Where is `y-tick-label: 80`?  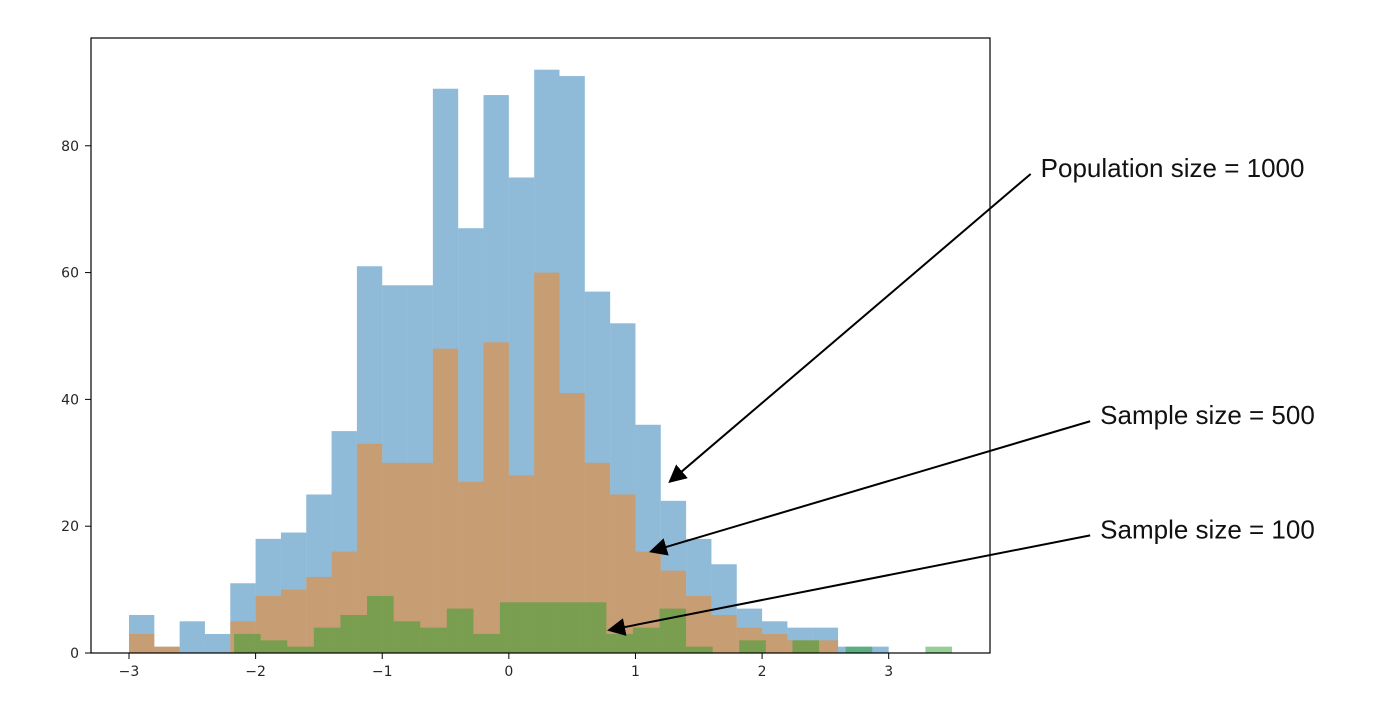 y-tick-label: 80 is located at coordinates (70, 147).